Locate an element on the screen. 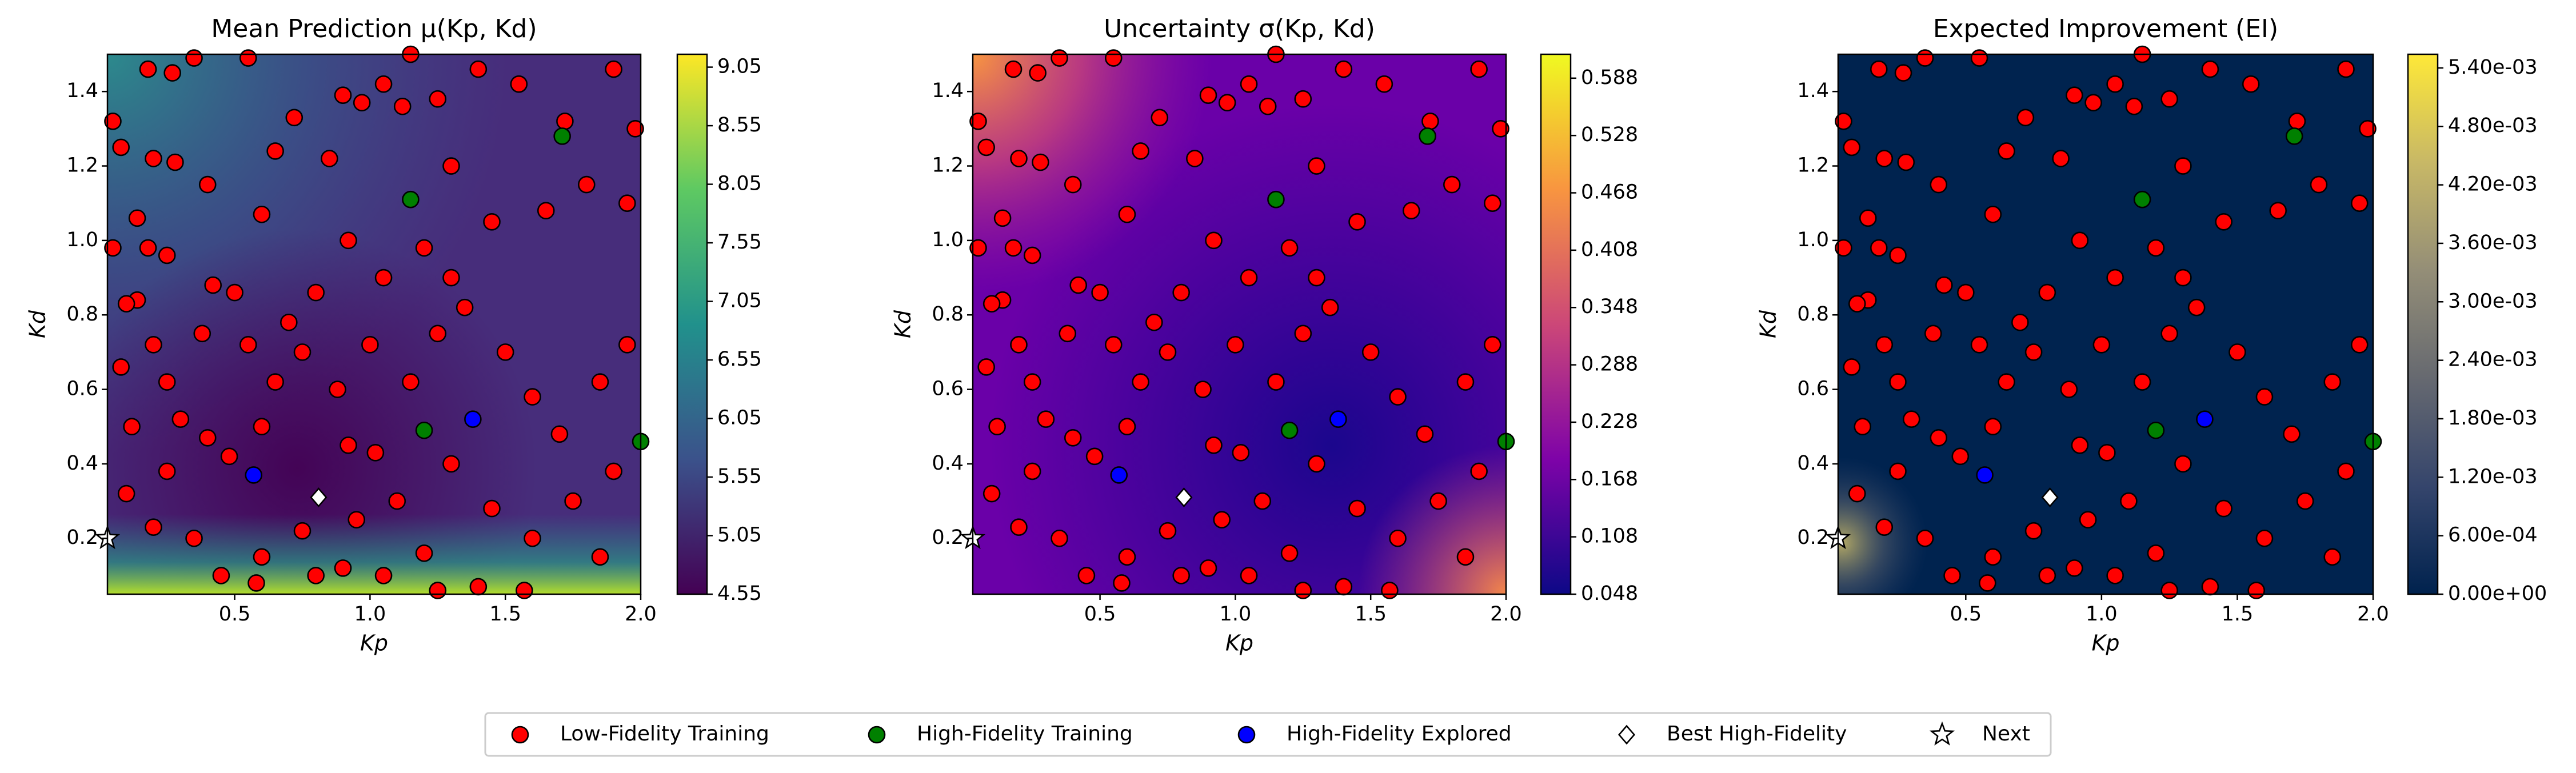  y-tick-label: 1.2 is located at coordinates (1813, 165).